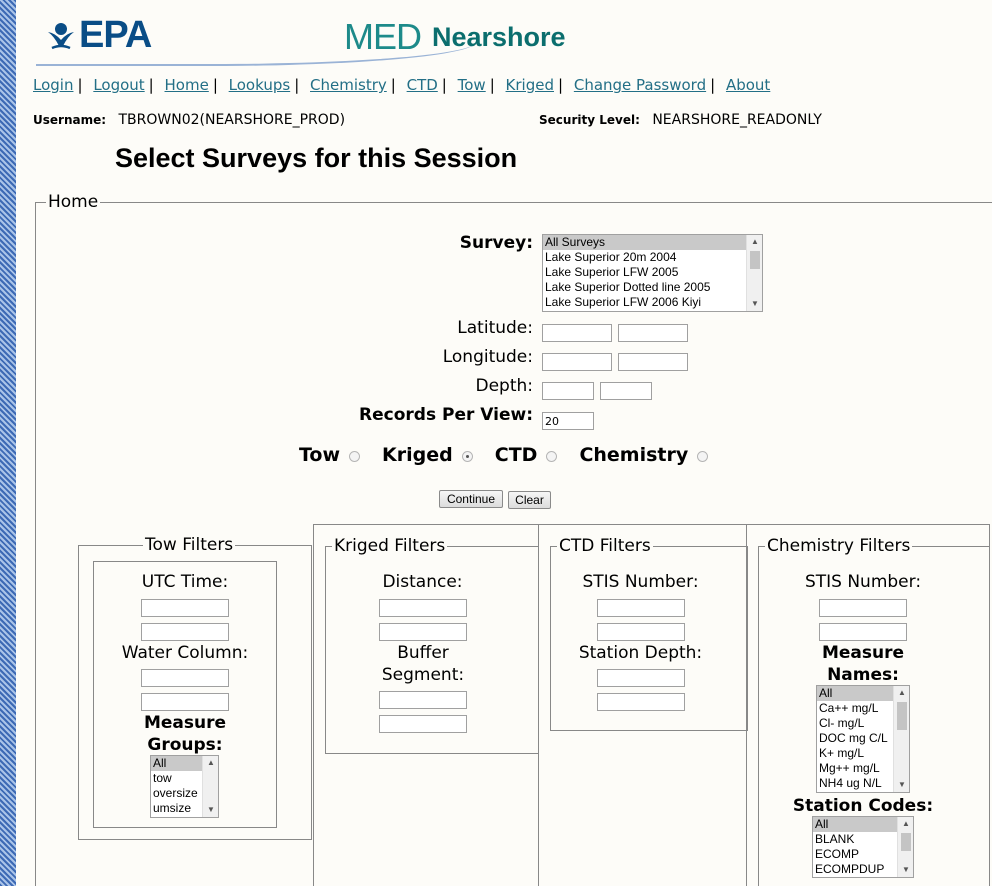 This screenshot has width=992, height=886. Describe the element at coordinates (471, 499) in the screenshot. I see `continue-button: Continue` at that location.